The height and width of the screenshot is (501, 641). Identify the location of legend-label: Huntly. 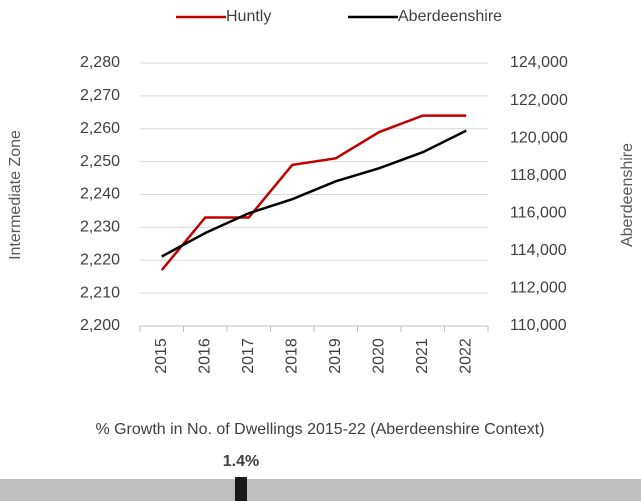
(248, 16).